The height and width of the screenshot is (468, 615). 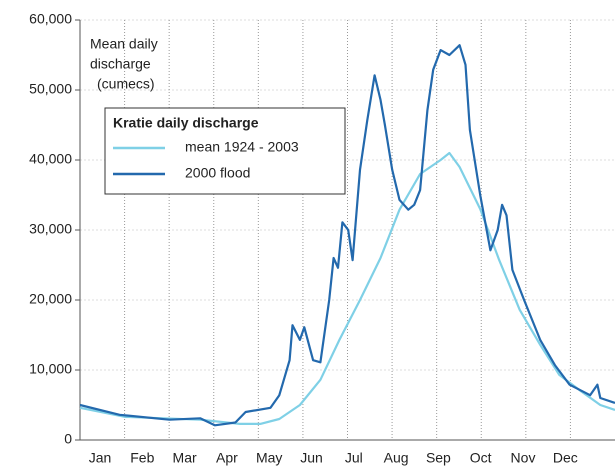 What do you see at coordinates (50, 89) in the screenshot?
I see `y-tick-label: 50,000` at bounding box center [50, 89].